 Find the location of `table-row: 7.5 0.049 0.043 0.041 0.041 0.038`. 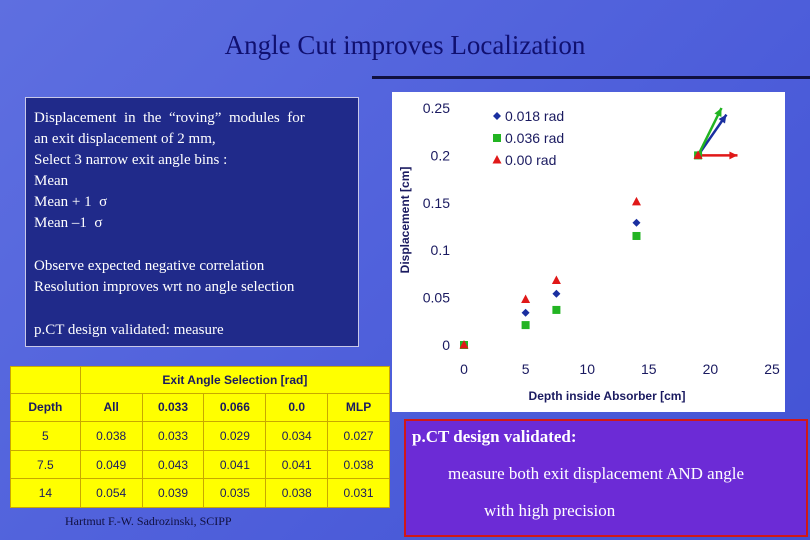

table-row: 7.5 0.049 0.043 0.041 0.041 0.038 is located at coordinates (200, 464).